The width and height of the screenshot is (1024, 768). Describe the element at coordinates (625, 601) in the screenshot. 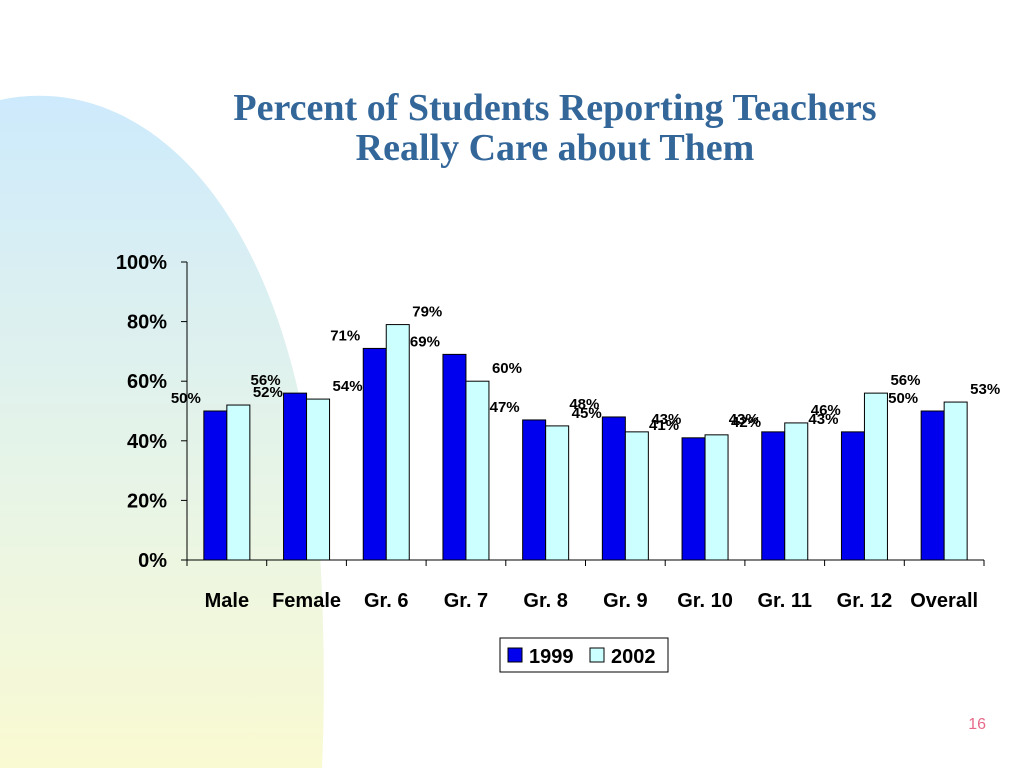

I see `x-tick-label: Gr. 9` at that location.